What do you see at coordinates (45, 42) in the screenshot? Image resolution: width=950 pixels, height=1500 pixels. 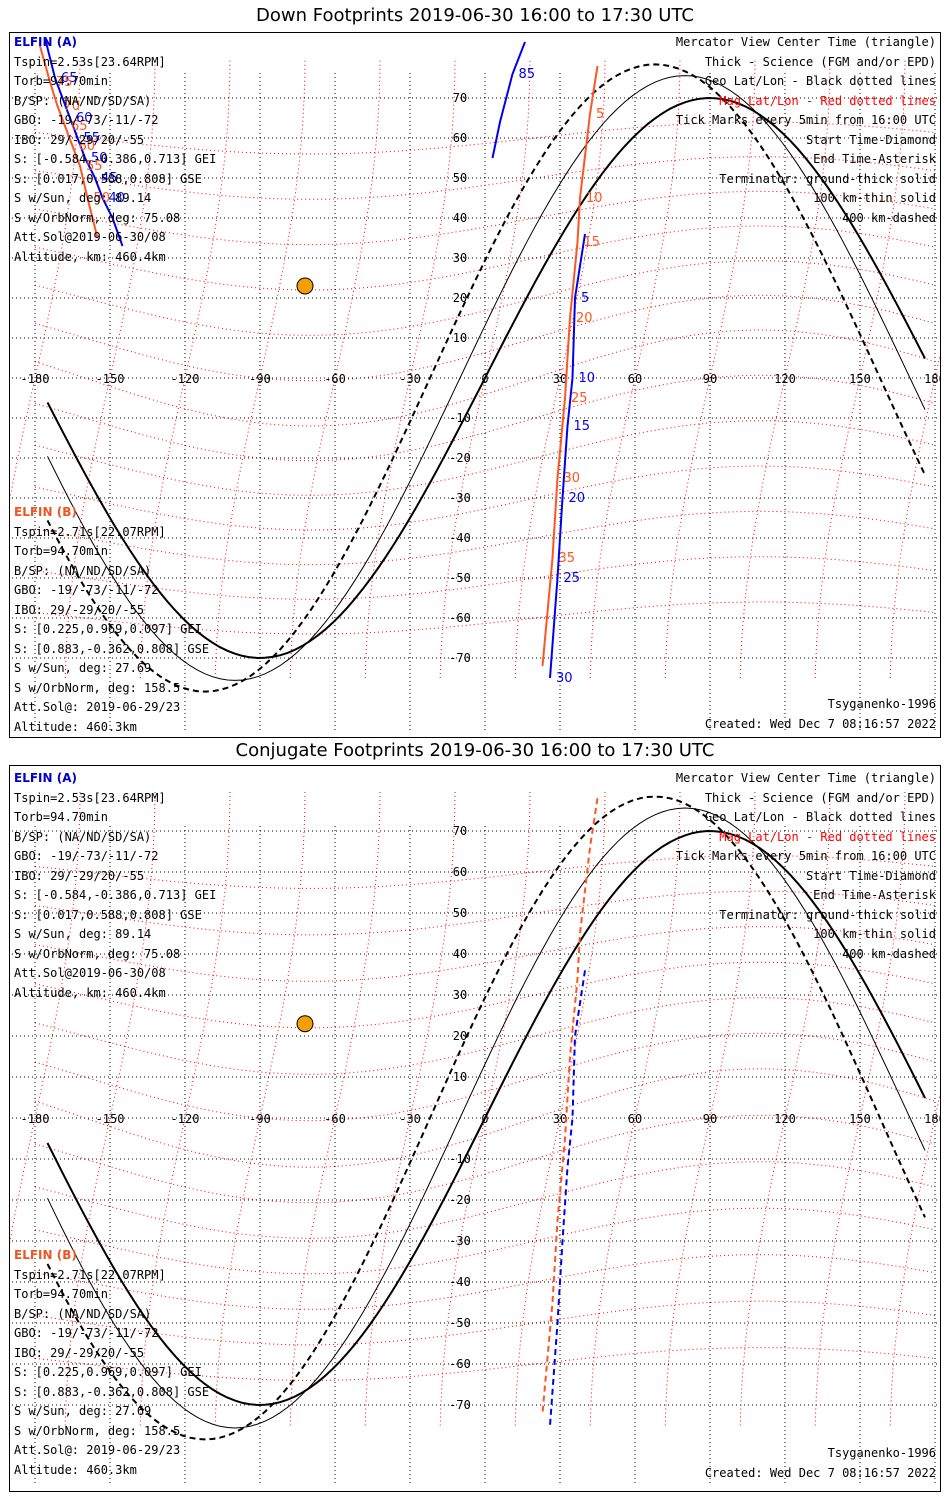 I see `elfin-a-header: ELFIN (A)` at bounding box center [45, 42].